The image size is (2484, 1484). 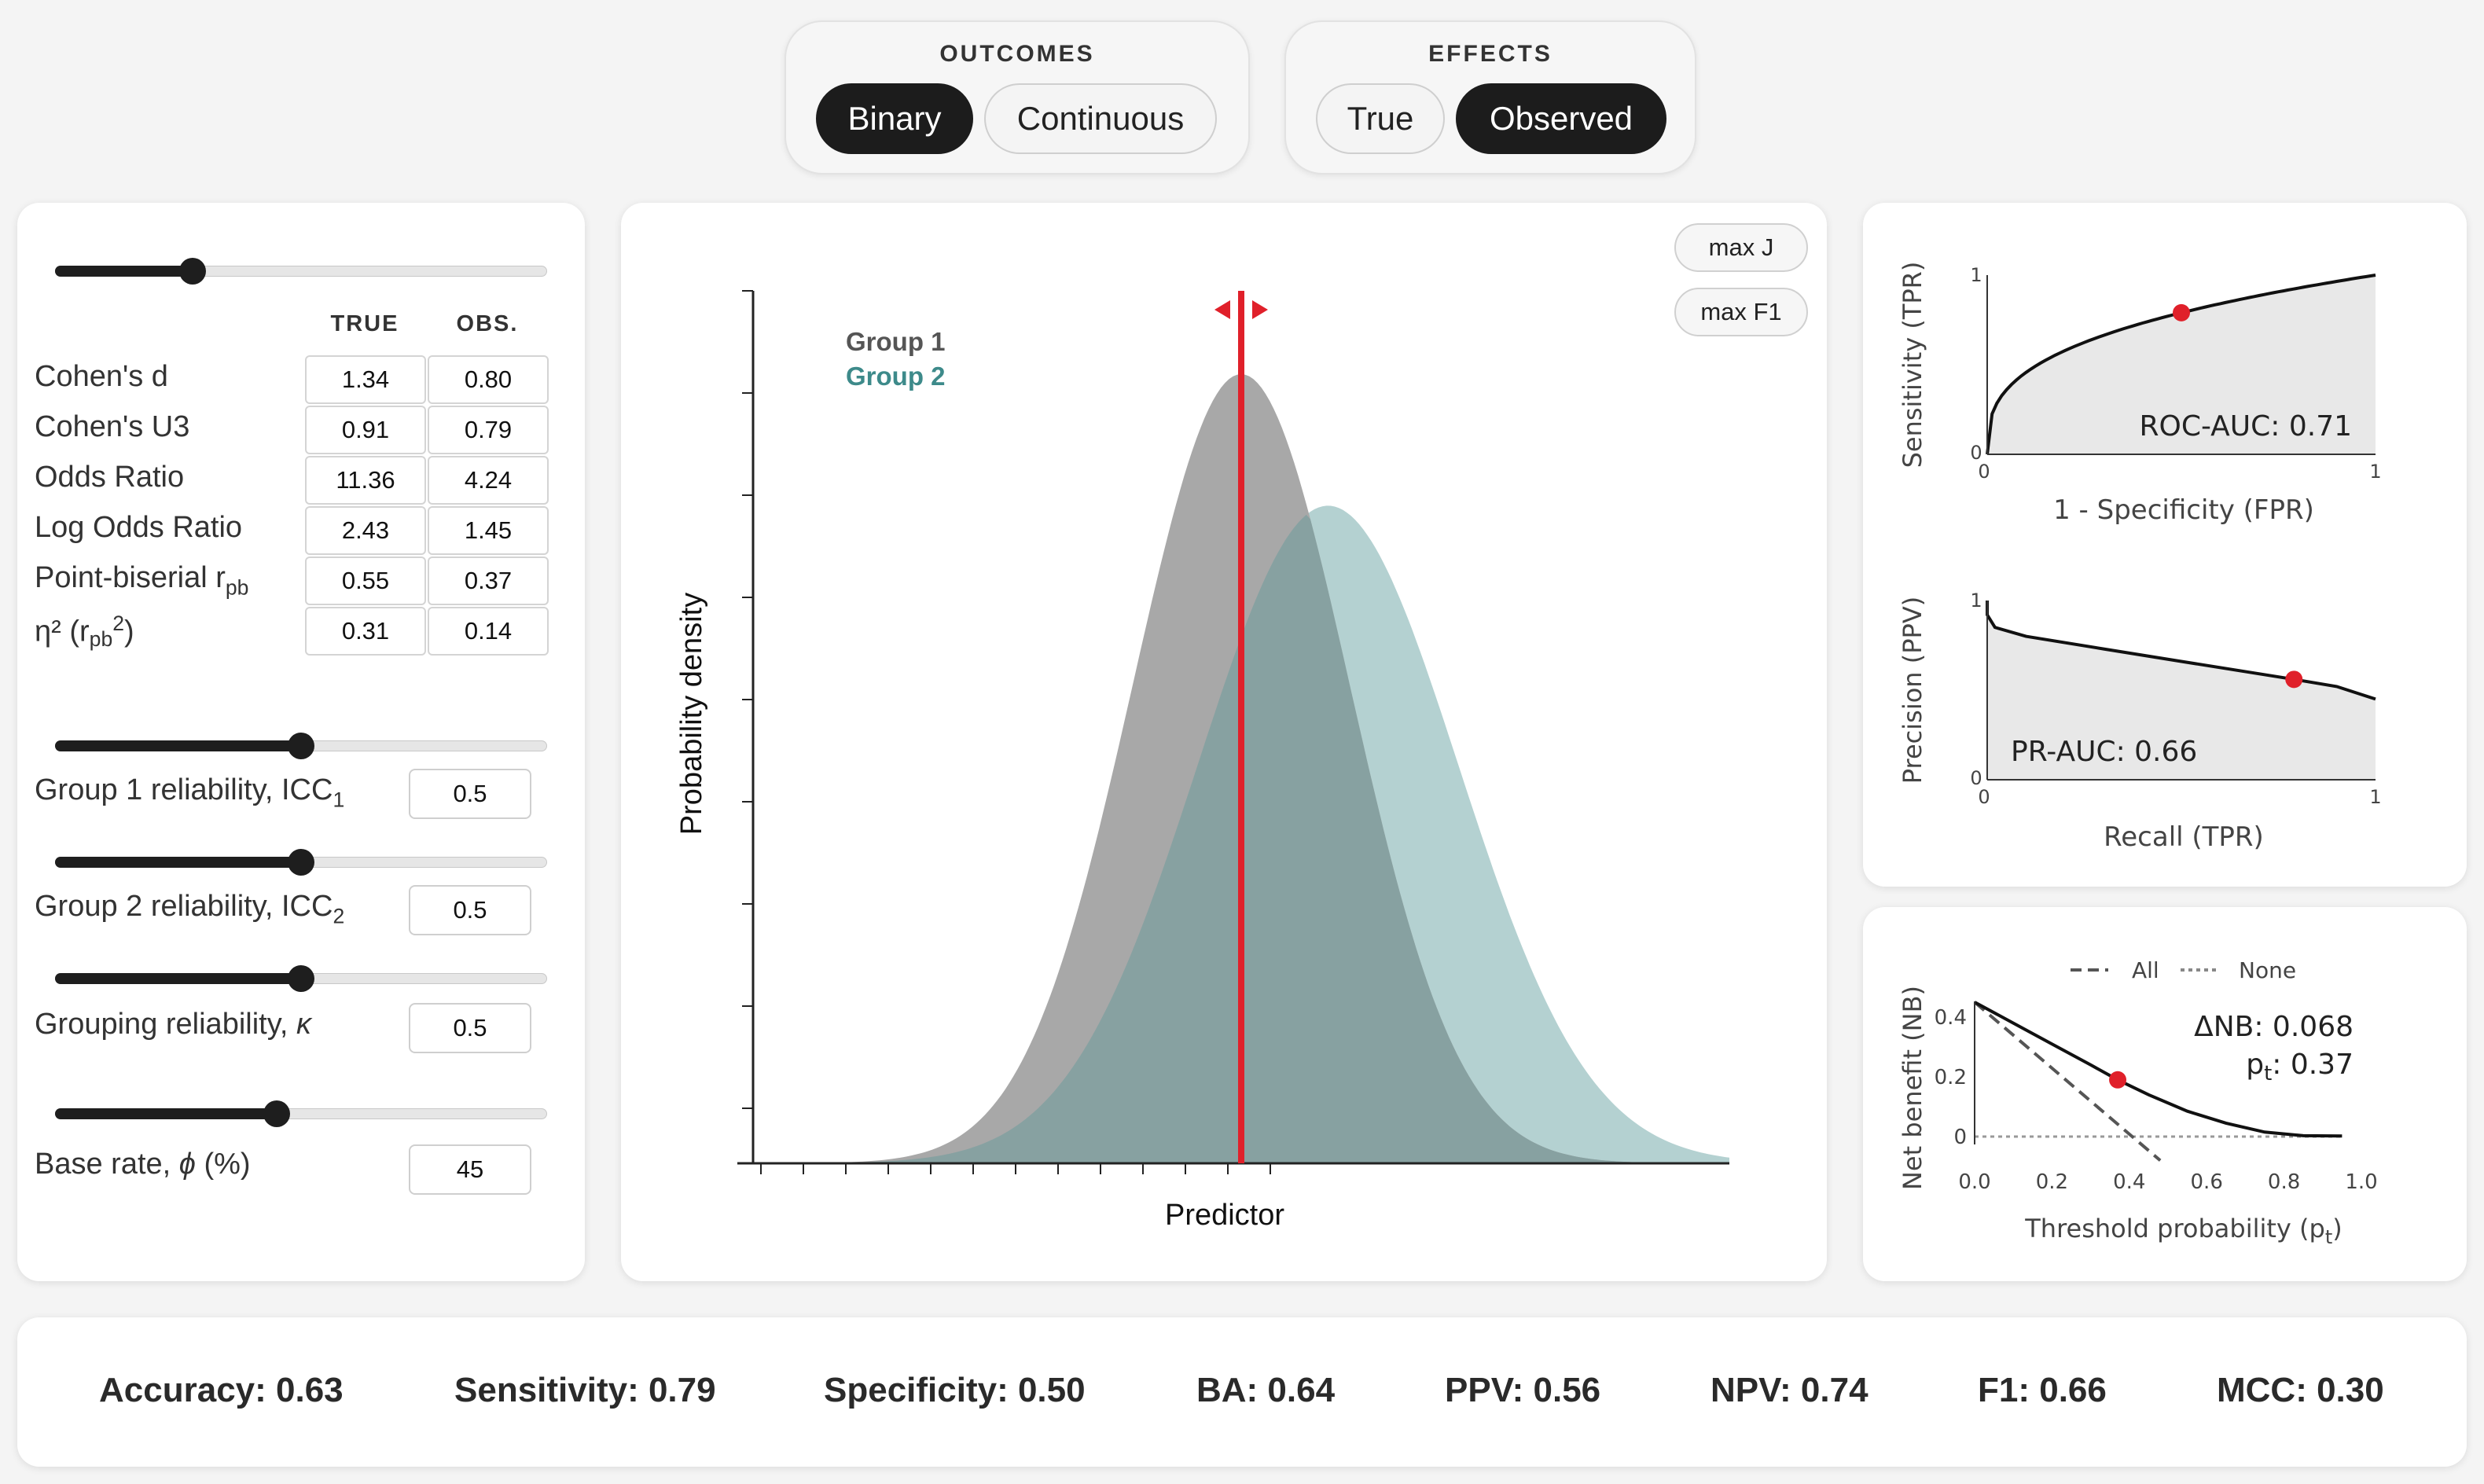 What do you see at coordinates (2245, 426) in the screenshot?
I see `roc-annotation: ROC-AUC: 0.71` at bounding box center [2245, 426].